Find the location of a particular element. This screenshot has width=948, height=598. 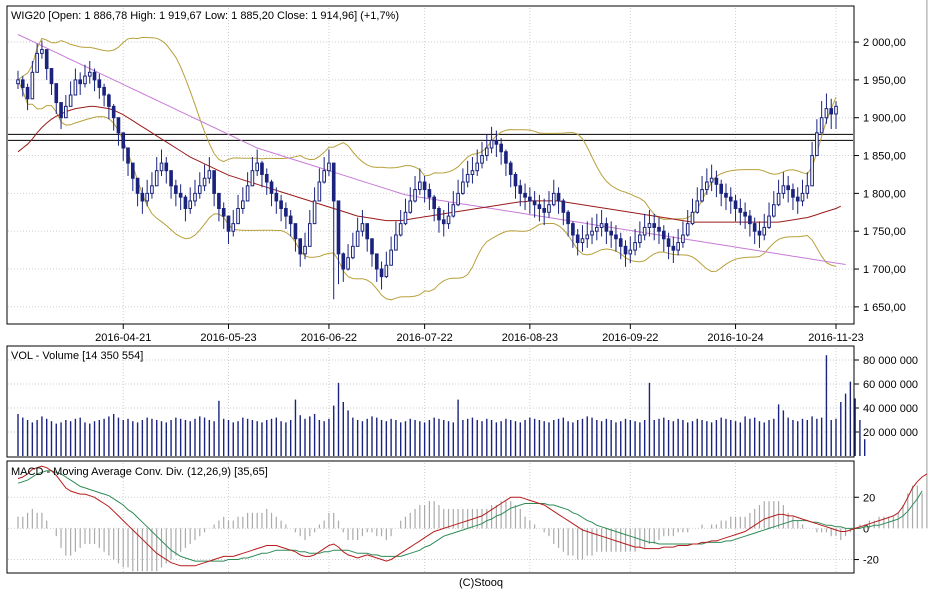

price-y-label: 1 900,00 is located at coordinates (884, 119).